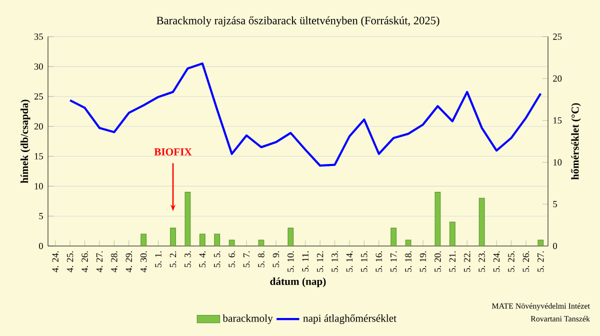 Image resolution: width=600 pixels, height=336 pixels. What do you see at coordinates (423, 261) in the screenshot?
I see `x-tick-label: 5. 19.` at bounding box center [423, 261].